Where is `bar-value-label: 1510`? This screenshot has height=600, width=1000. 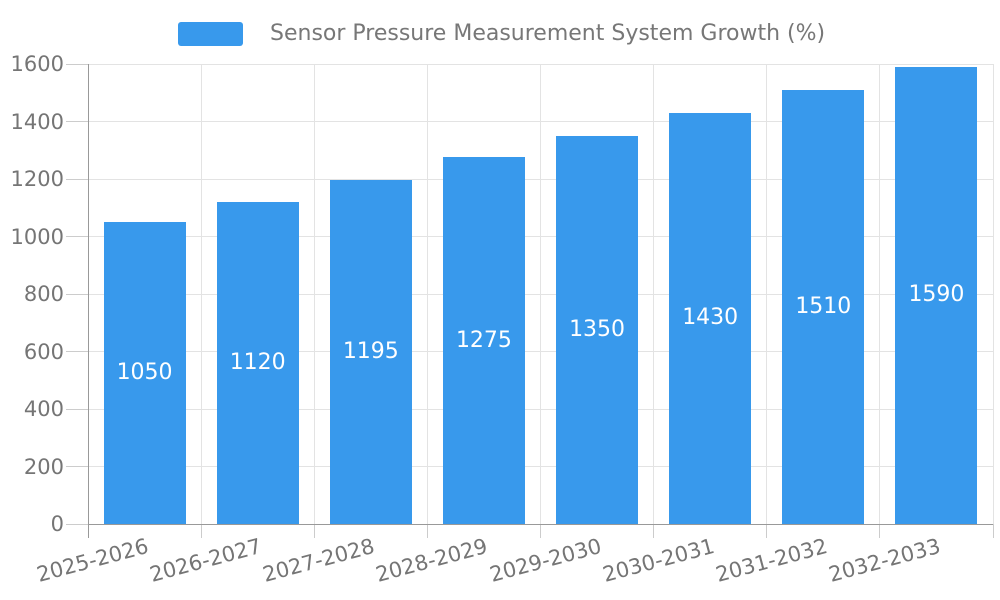
bar-value-label: 1510 is located at coordinates (823, 306).